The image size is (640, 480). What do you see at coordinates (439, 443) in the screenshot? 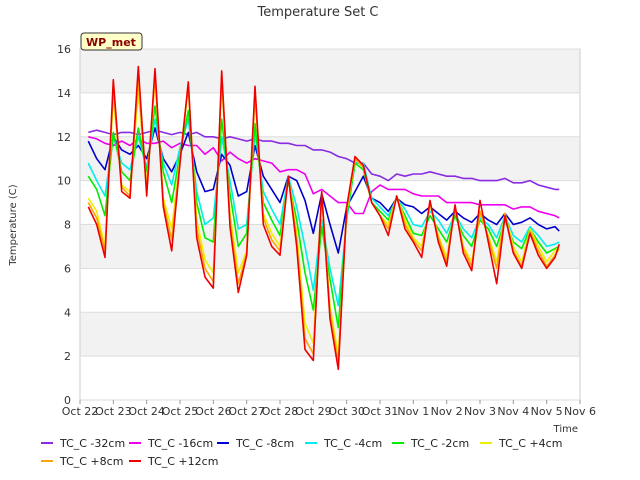
I see `legend-label: TC_C -2cm` at bounding box center [439, 443].